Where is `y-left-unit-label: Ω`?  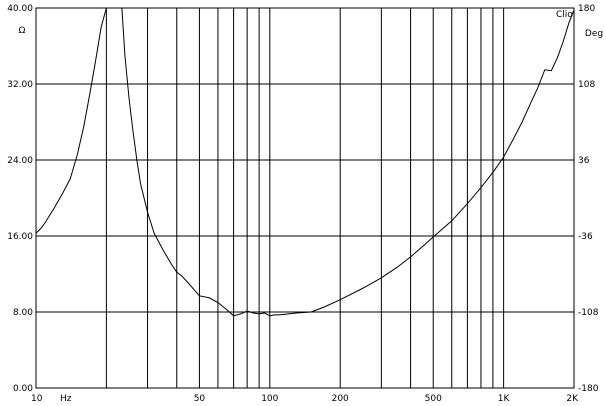 y-left-unit-label: Ω is located at coordinates (22, 31).